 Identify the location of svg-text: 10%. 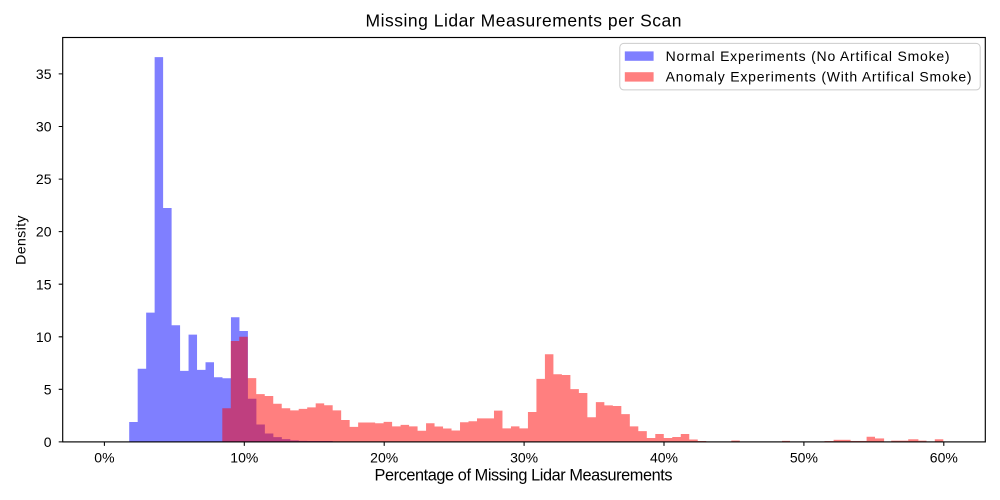
(244, 457).